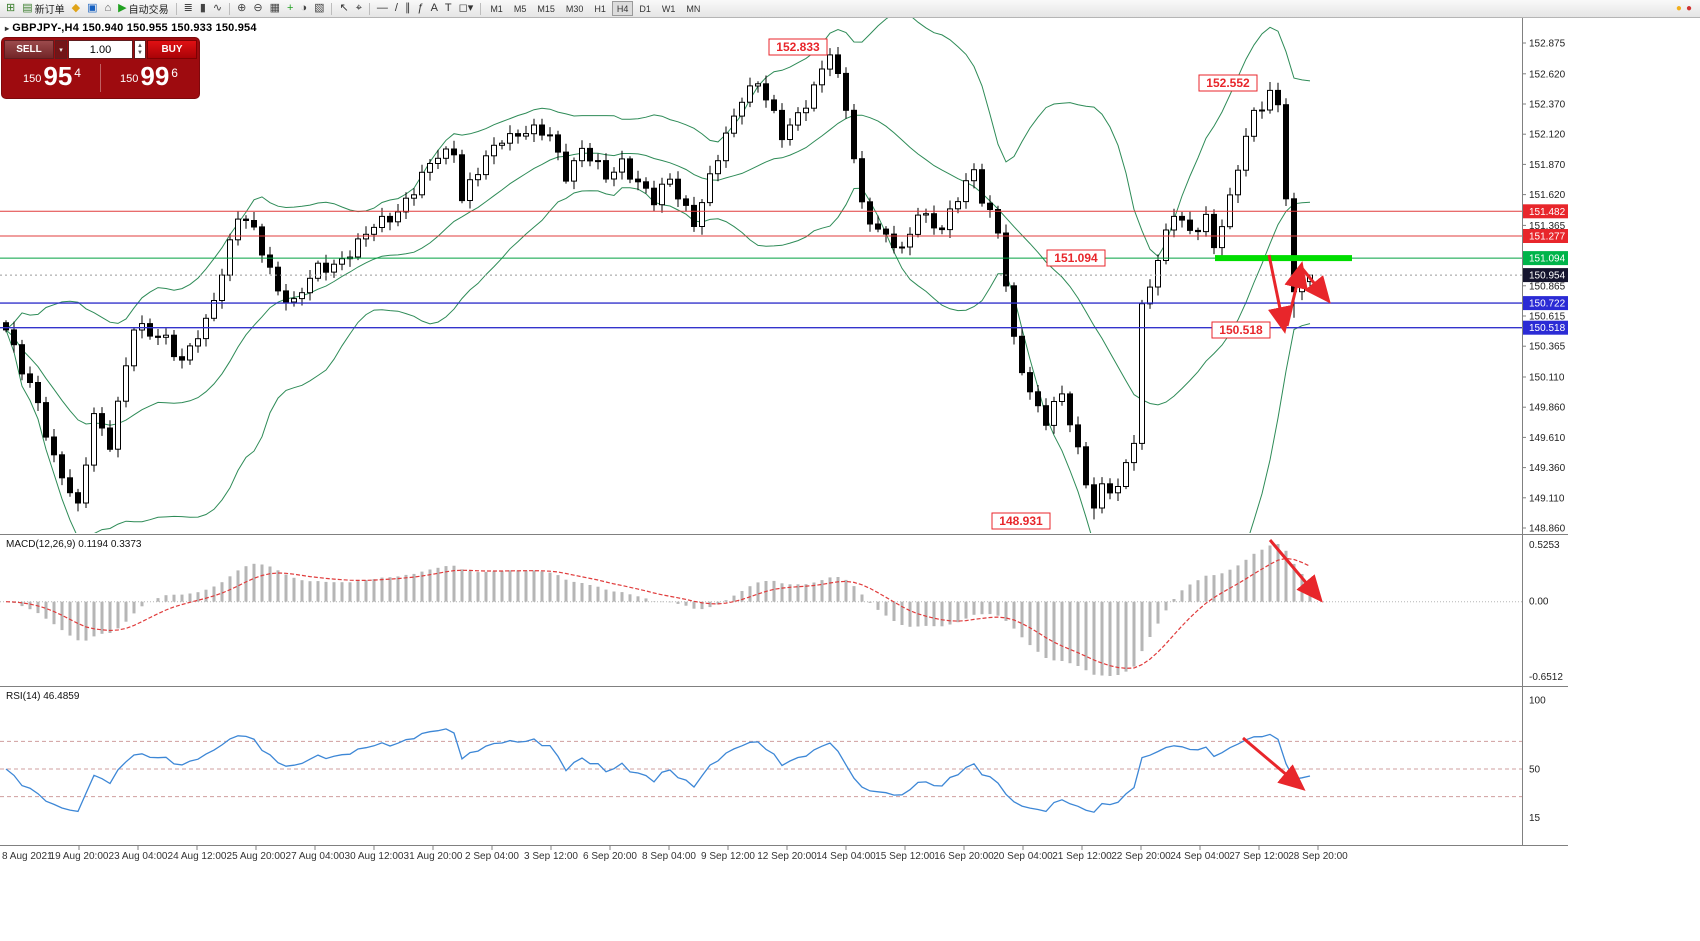 The height and width of the screenshot is (941, 1700). Describe the element at coordinates (1544, 545) in the screenshot. I see `macd-scale-label: 0.5253` at that location.